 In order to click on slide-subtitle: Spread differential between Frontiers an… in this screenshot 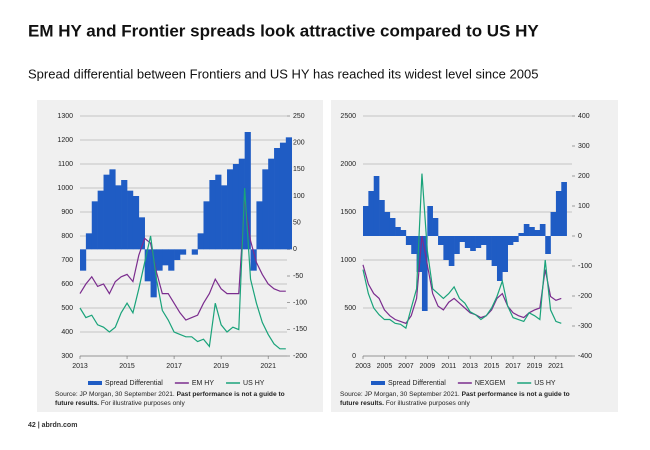, I will do `click(283, 73)`.